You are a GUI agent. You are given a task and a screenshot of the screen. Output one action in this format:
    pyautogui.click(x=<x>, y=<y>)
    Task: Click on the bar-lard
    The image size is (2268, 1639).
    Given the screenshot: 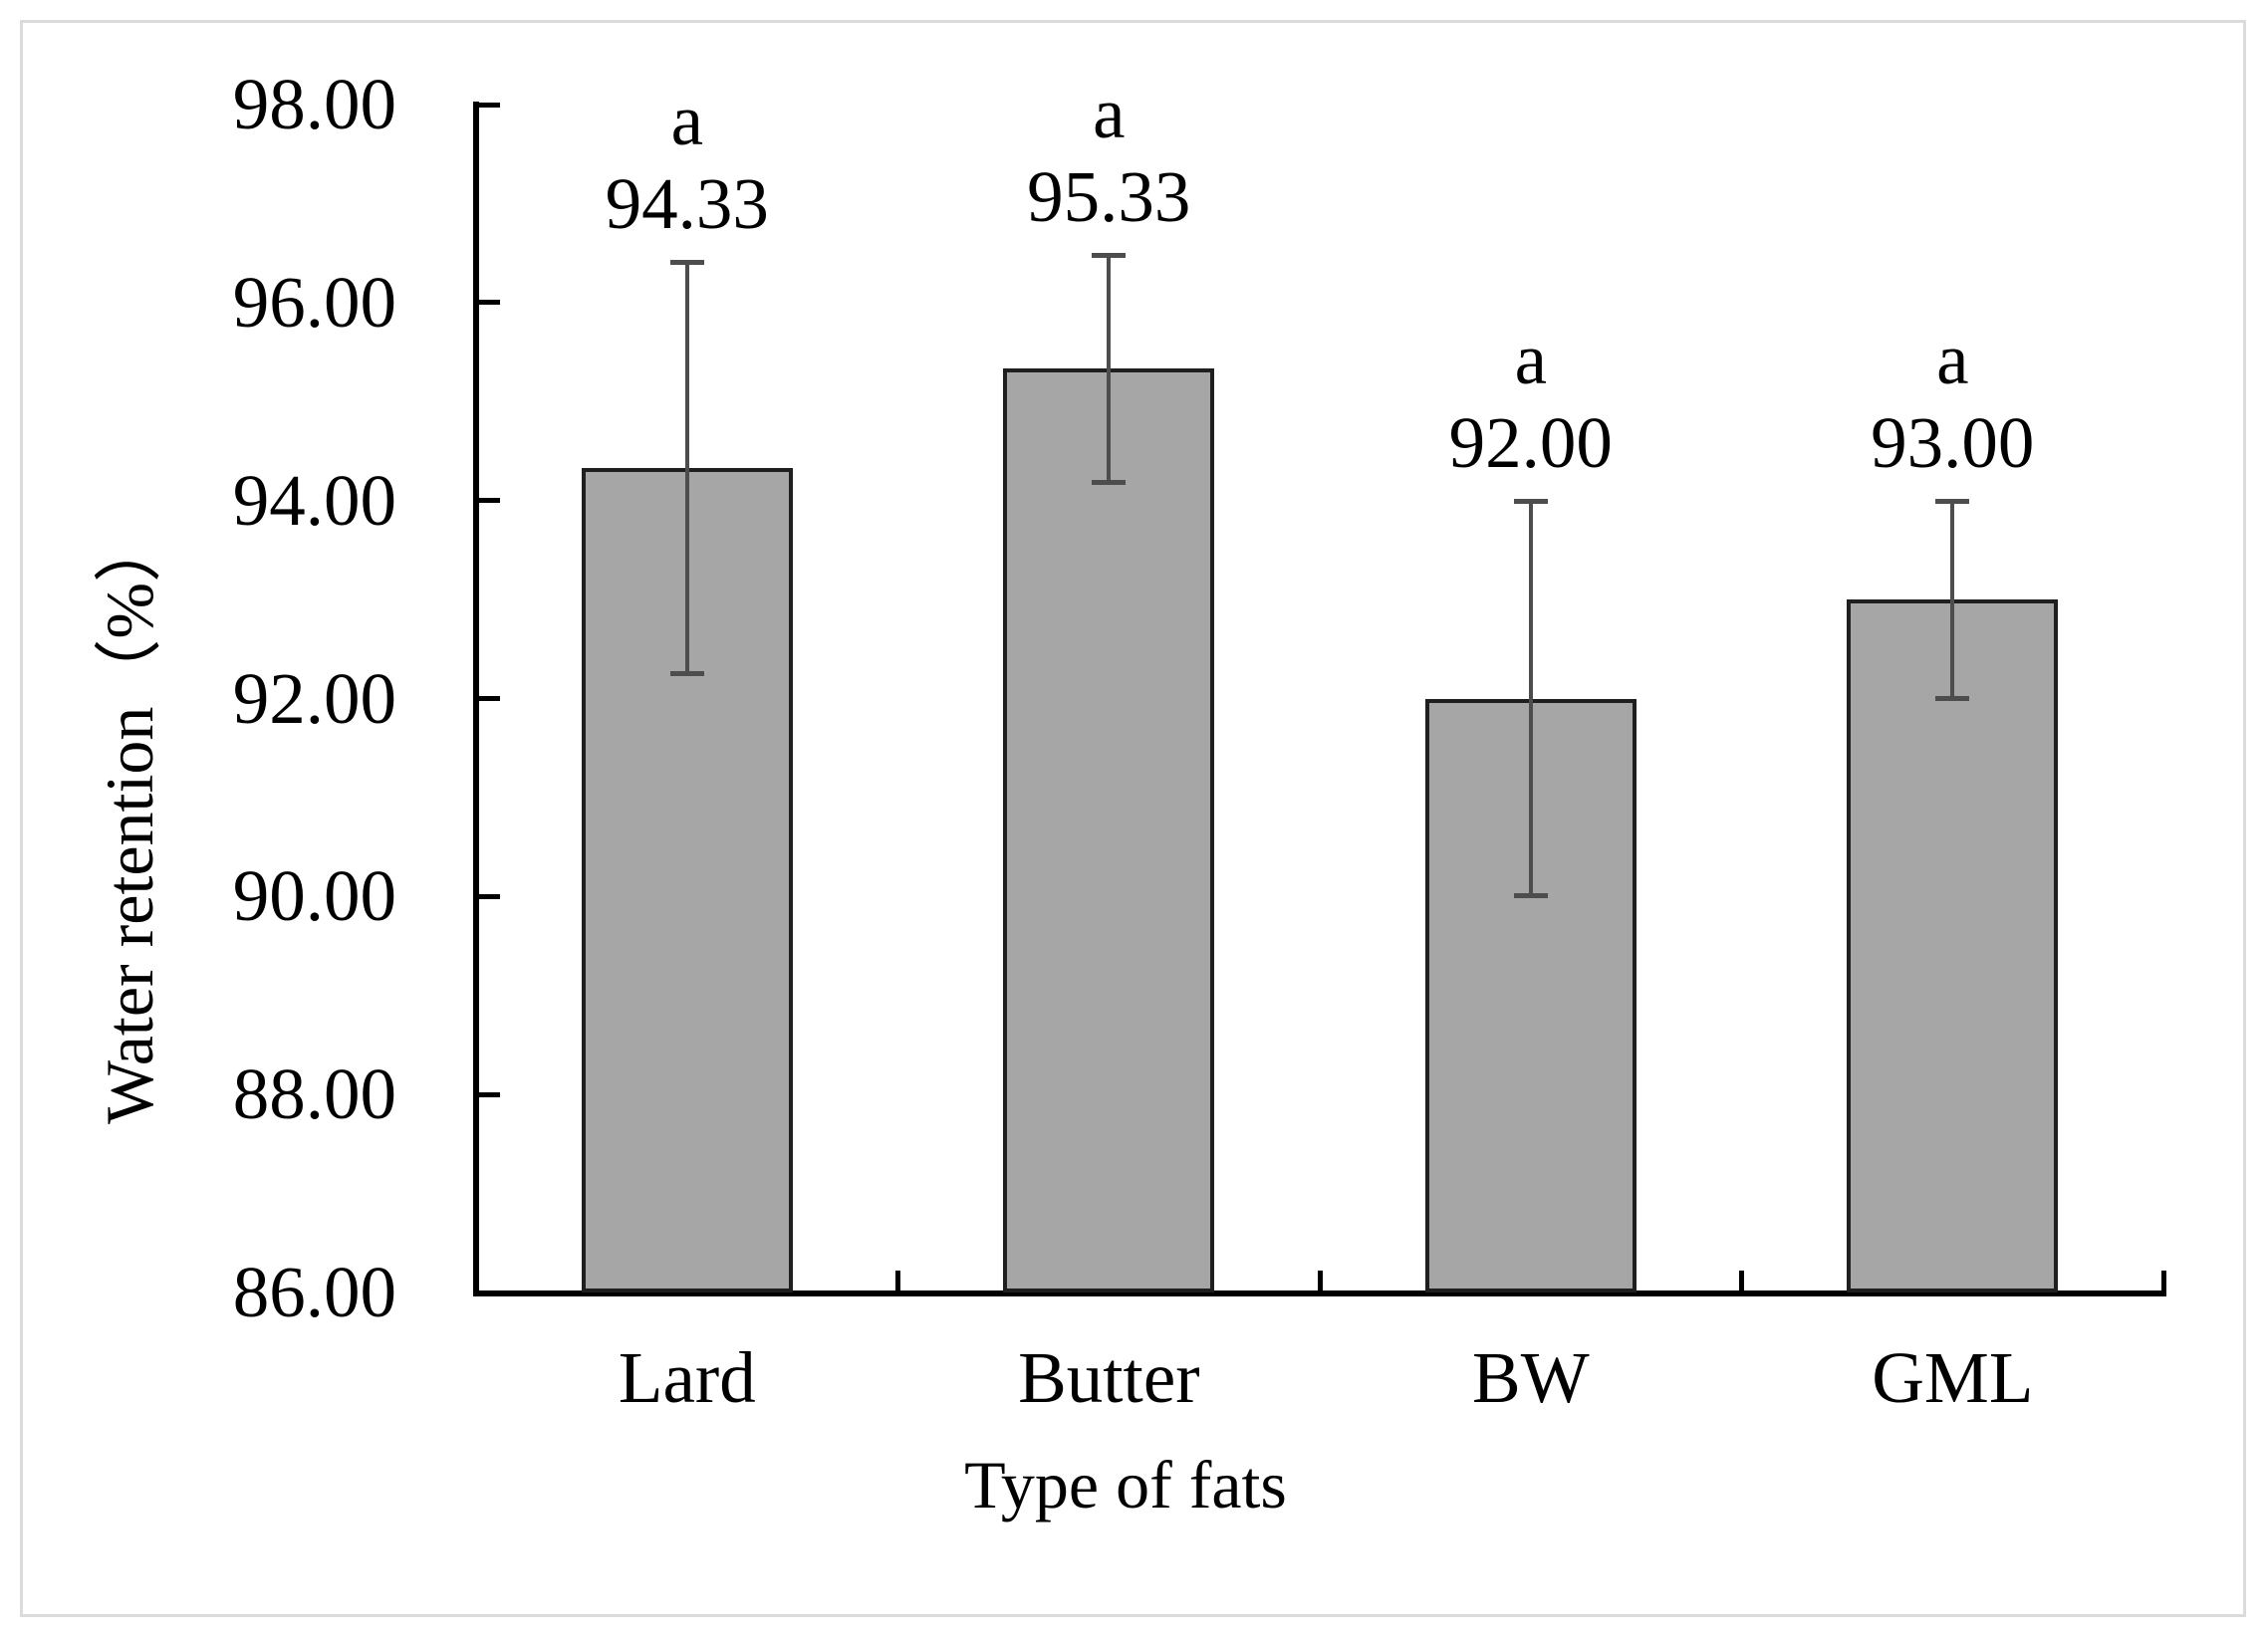 What is the action you would take?
    pyautogui.click(x=687, y=879)
    